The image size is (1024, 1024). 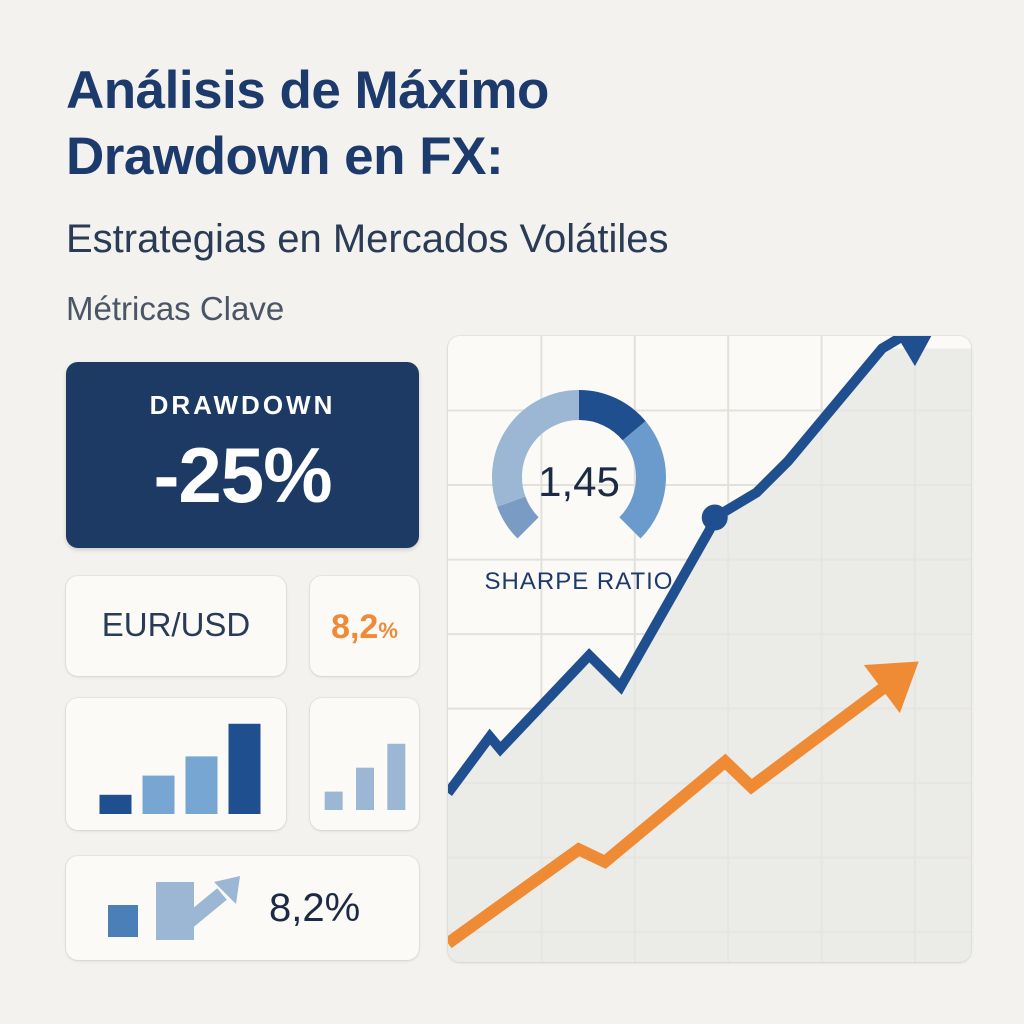 I want to click on pair-label: EUR/USD, so click(x=176, y=624).